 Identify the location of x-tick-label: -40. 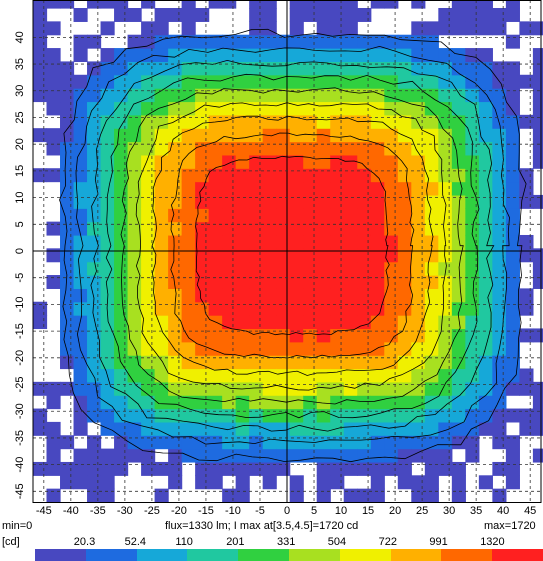
(71, 511).